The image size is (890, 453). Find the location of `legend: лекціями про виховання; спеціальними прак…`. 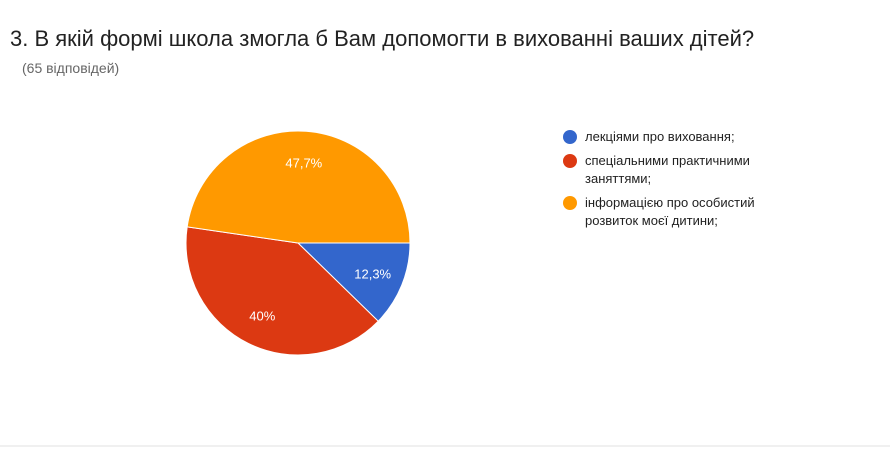

legend: лекціями про виховання; спеціальними прак… is located at coordinates (678, 182).